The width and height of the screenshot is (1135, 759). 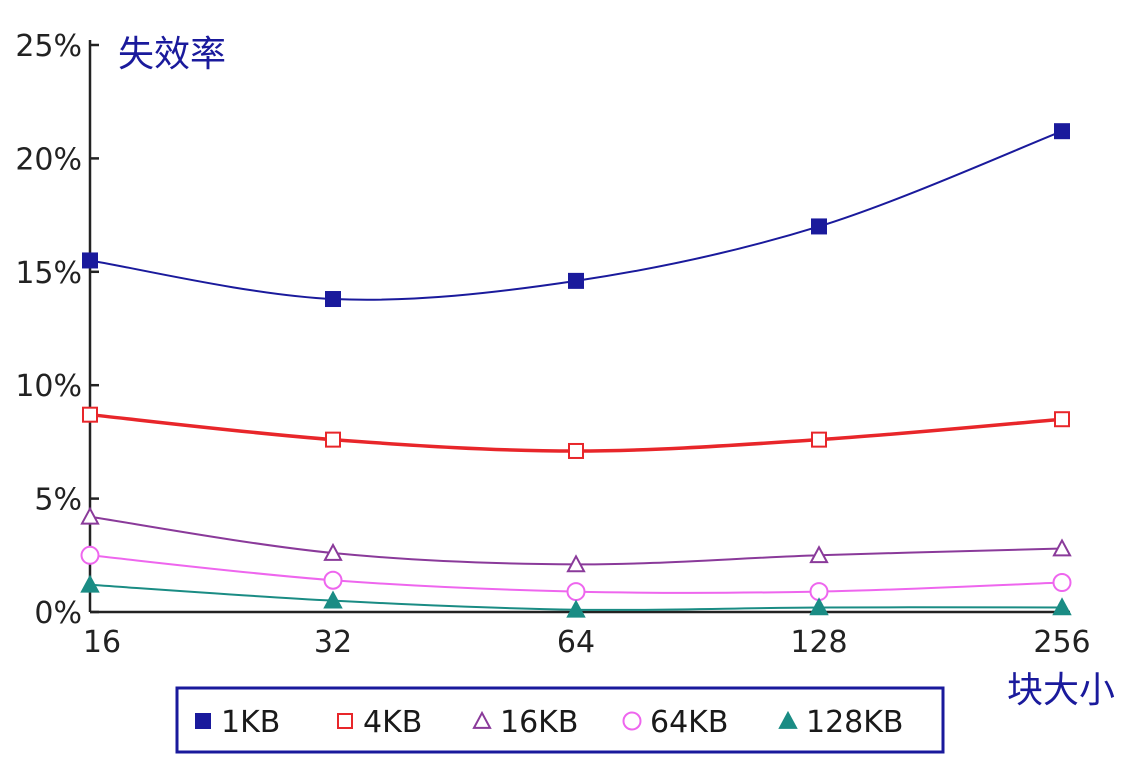 What do you see at coordinates (689, 722) in the screenshot?
I see `legend-label-64kb: 64KB` at bounding box center [689, 722].